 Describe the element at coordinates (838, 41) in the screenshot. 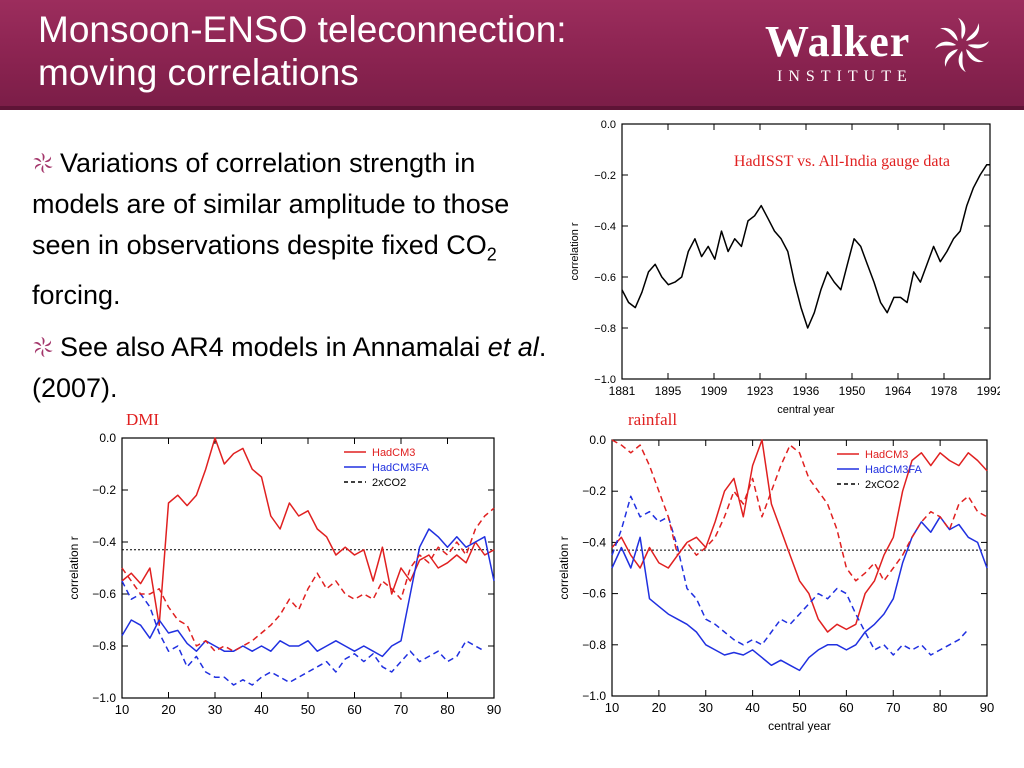

I see `logo-name: Walker` at that location.